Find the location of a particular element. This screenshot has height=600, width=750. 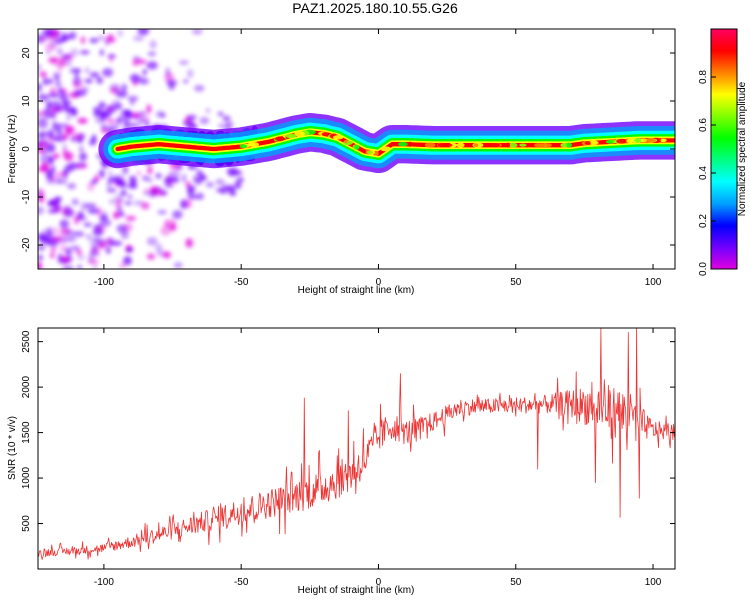

x-tick-label: 0 is located at coordinates (379, 282).